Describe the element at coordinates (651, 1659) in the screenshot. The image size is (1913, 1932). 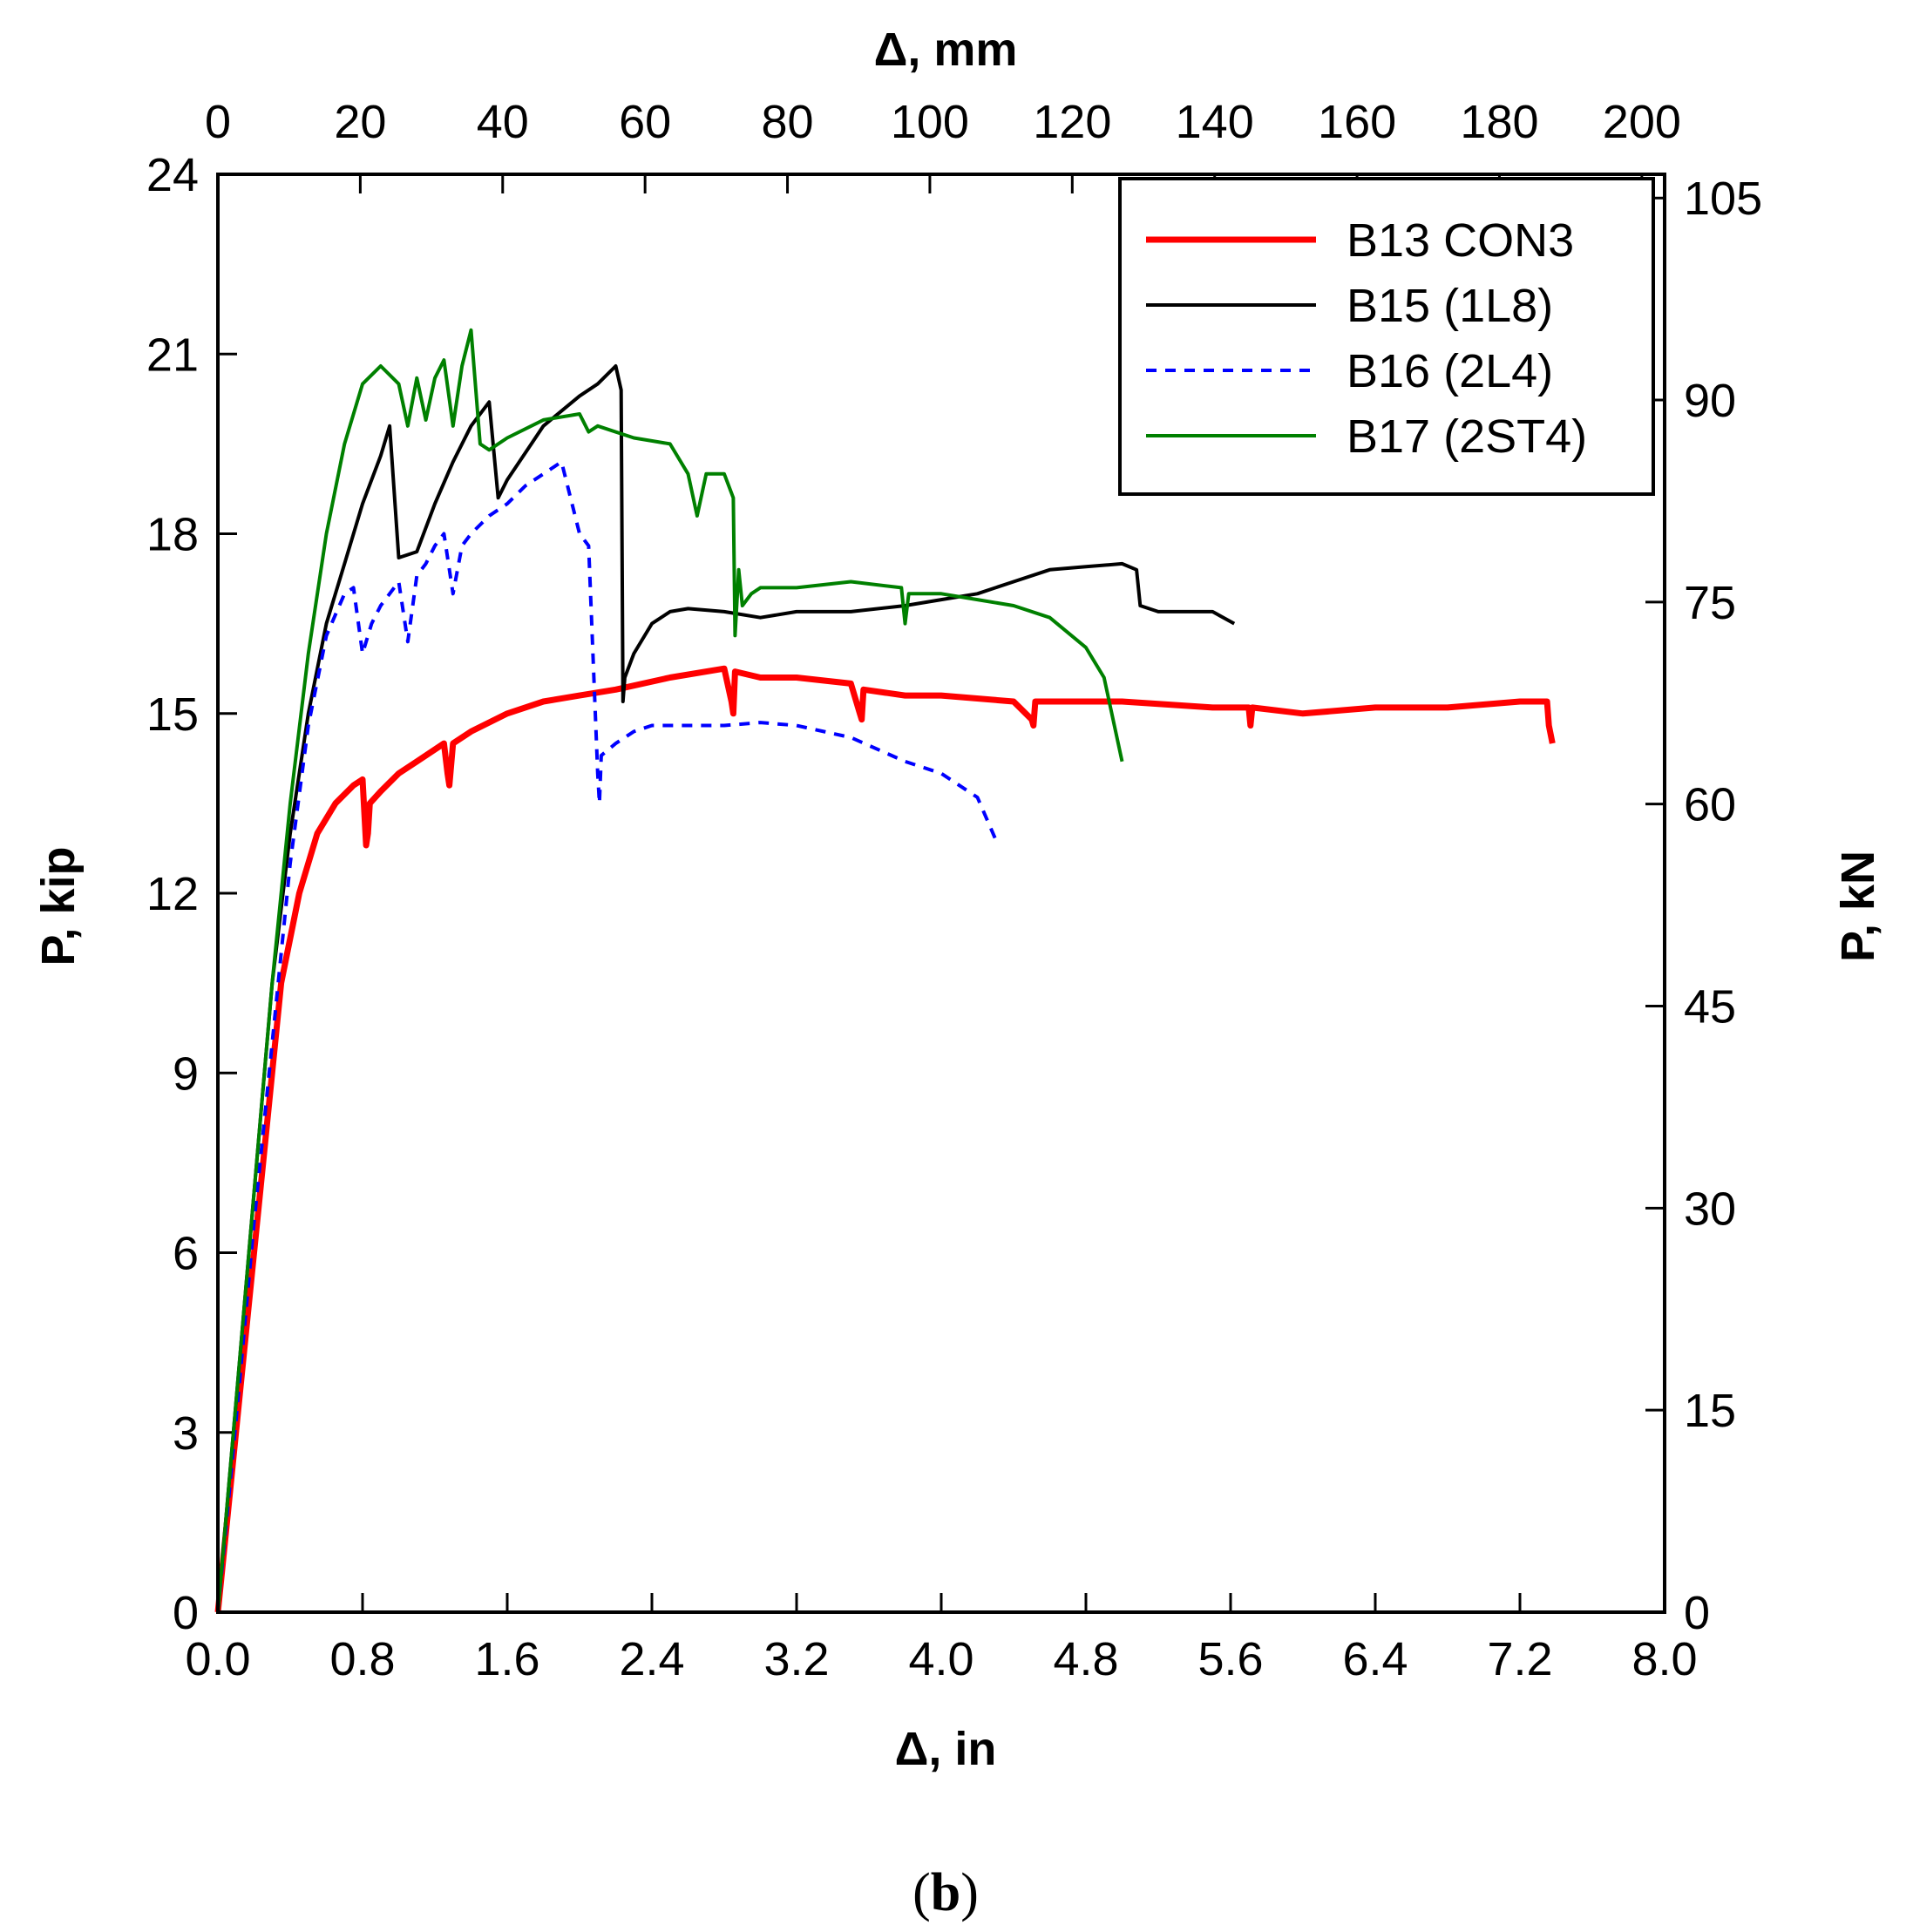
I see `x-bottom-tick-label: 2.4` at that location.